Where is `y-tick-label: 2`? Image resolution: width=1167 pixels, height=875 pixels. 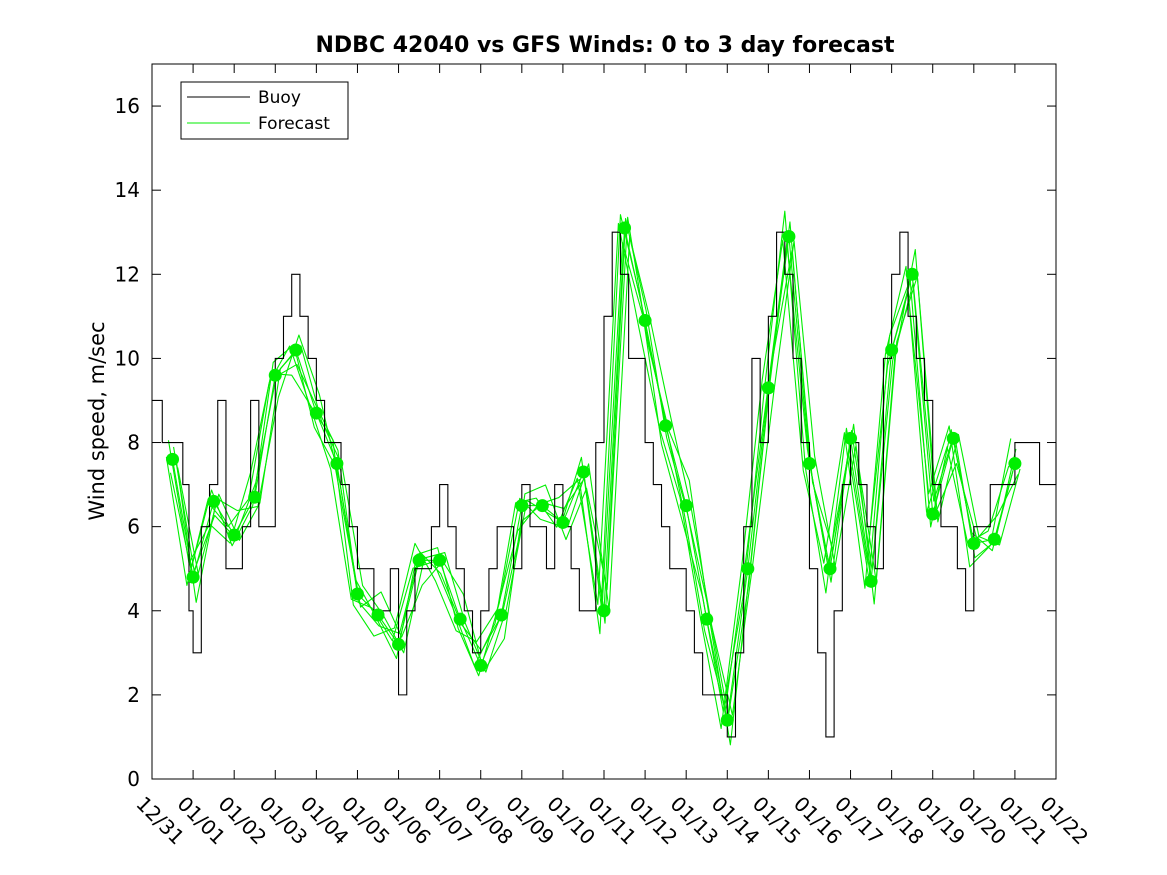
y-tick-label: 2 is located at coordinates (133, 695).